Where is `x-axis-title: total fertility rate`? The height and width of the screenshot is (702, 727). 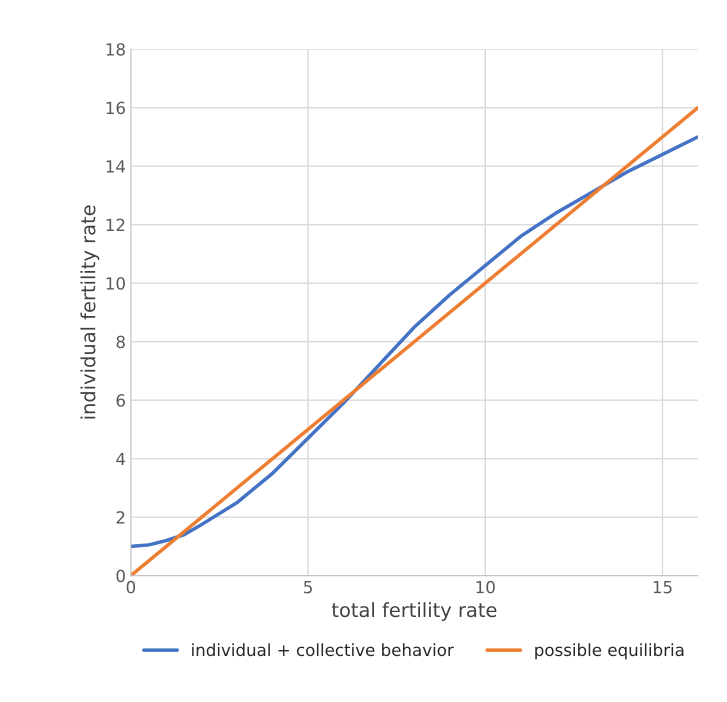 x-axis-title: total fertility rate is located at coordinates (414, 612).